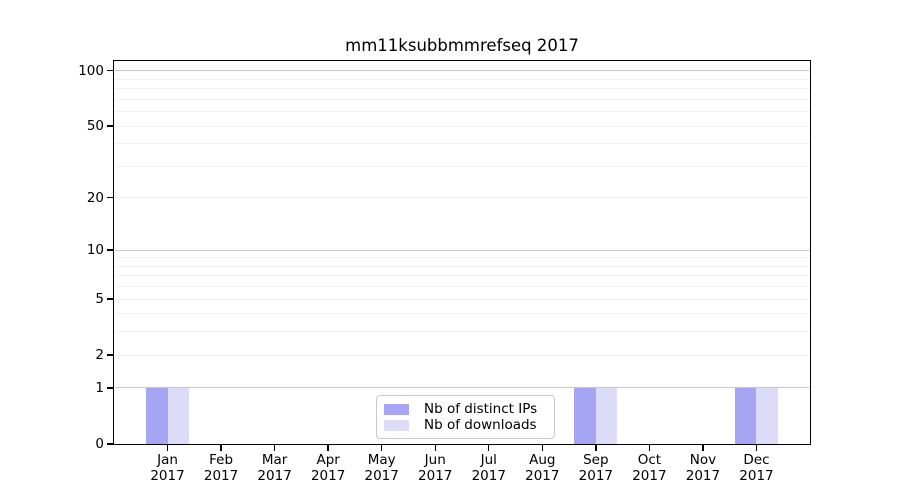  What do you see at coordinates (99, 355) in the screenshot?
I see `y-tick-label: 2` at bounding box center [99, 355].